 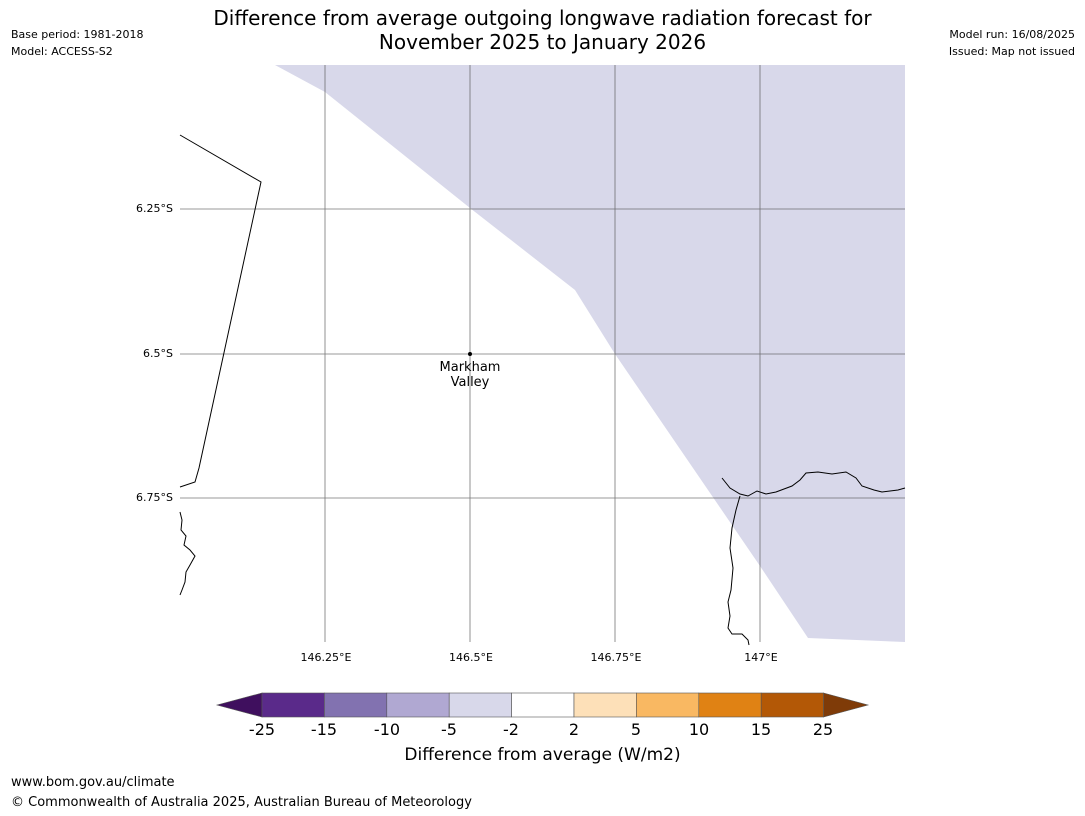 I want to click on colorbar-label: Difference from average (W/m2), so click(x=542, y=755).